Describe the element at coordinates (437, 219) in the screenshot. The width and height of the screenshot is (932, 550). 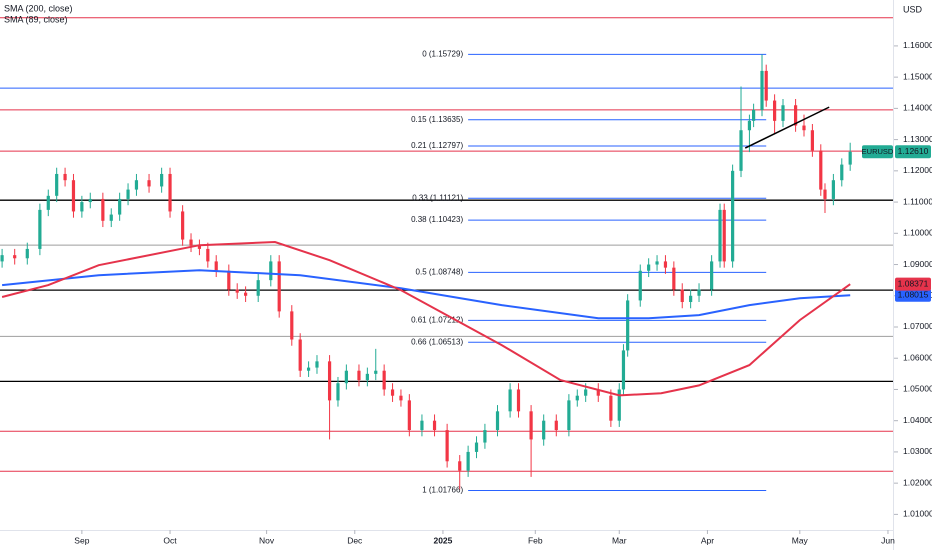
I see `fib-label: 0.38 (1.10423)` at that location.